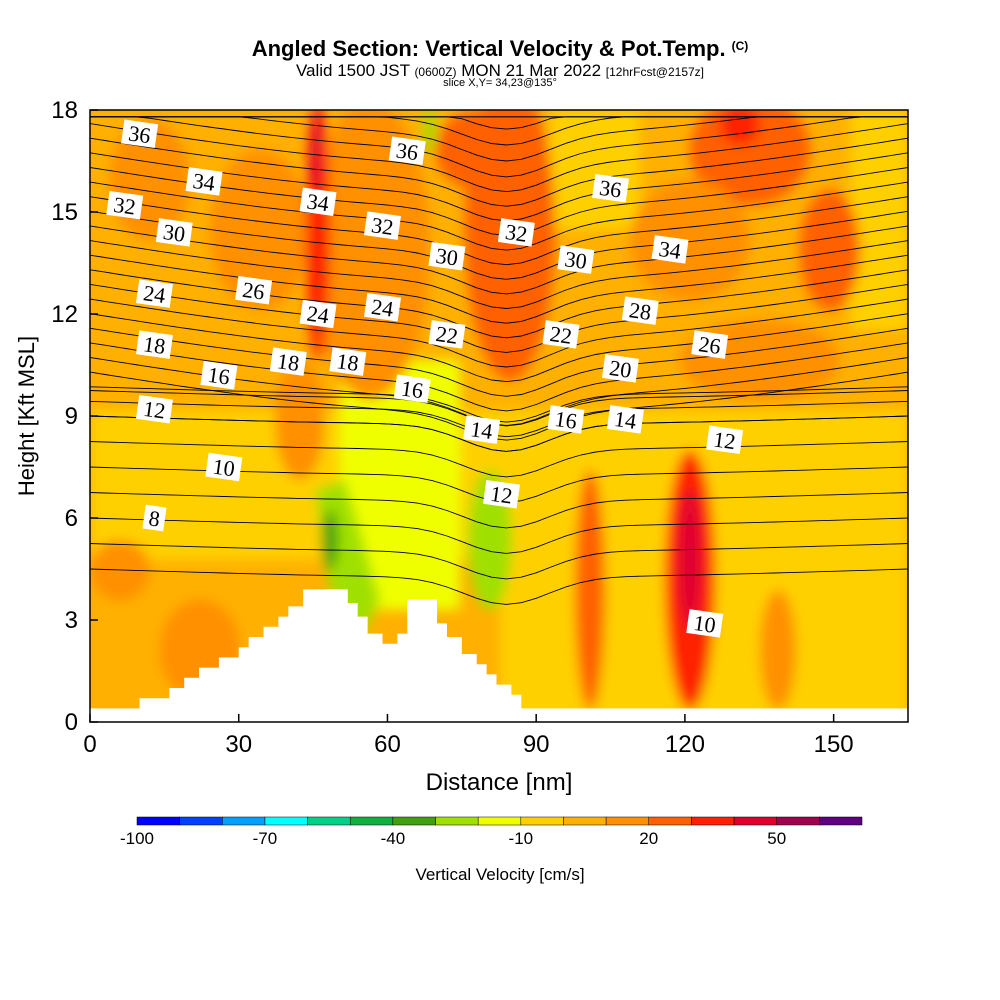  Describe the element at coordinates (71, 722) in the screenshot. I see `y-tick-label: 0` at that location.